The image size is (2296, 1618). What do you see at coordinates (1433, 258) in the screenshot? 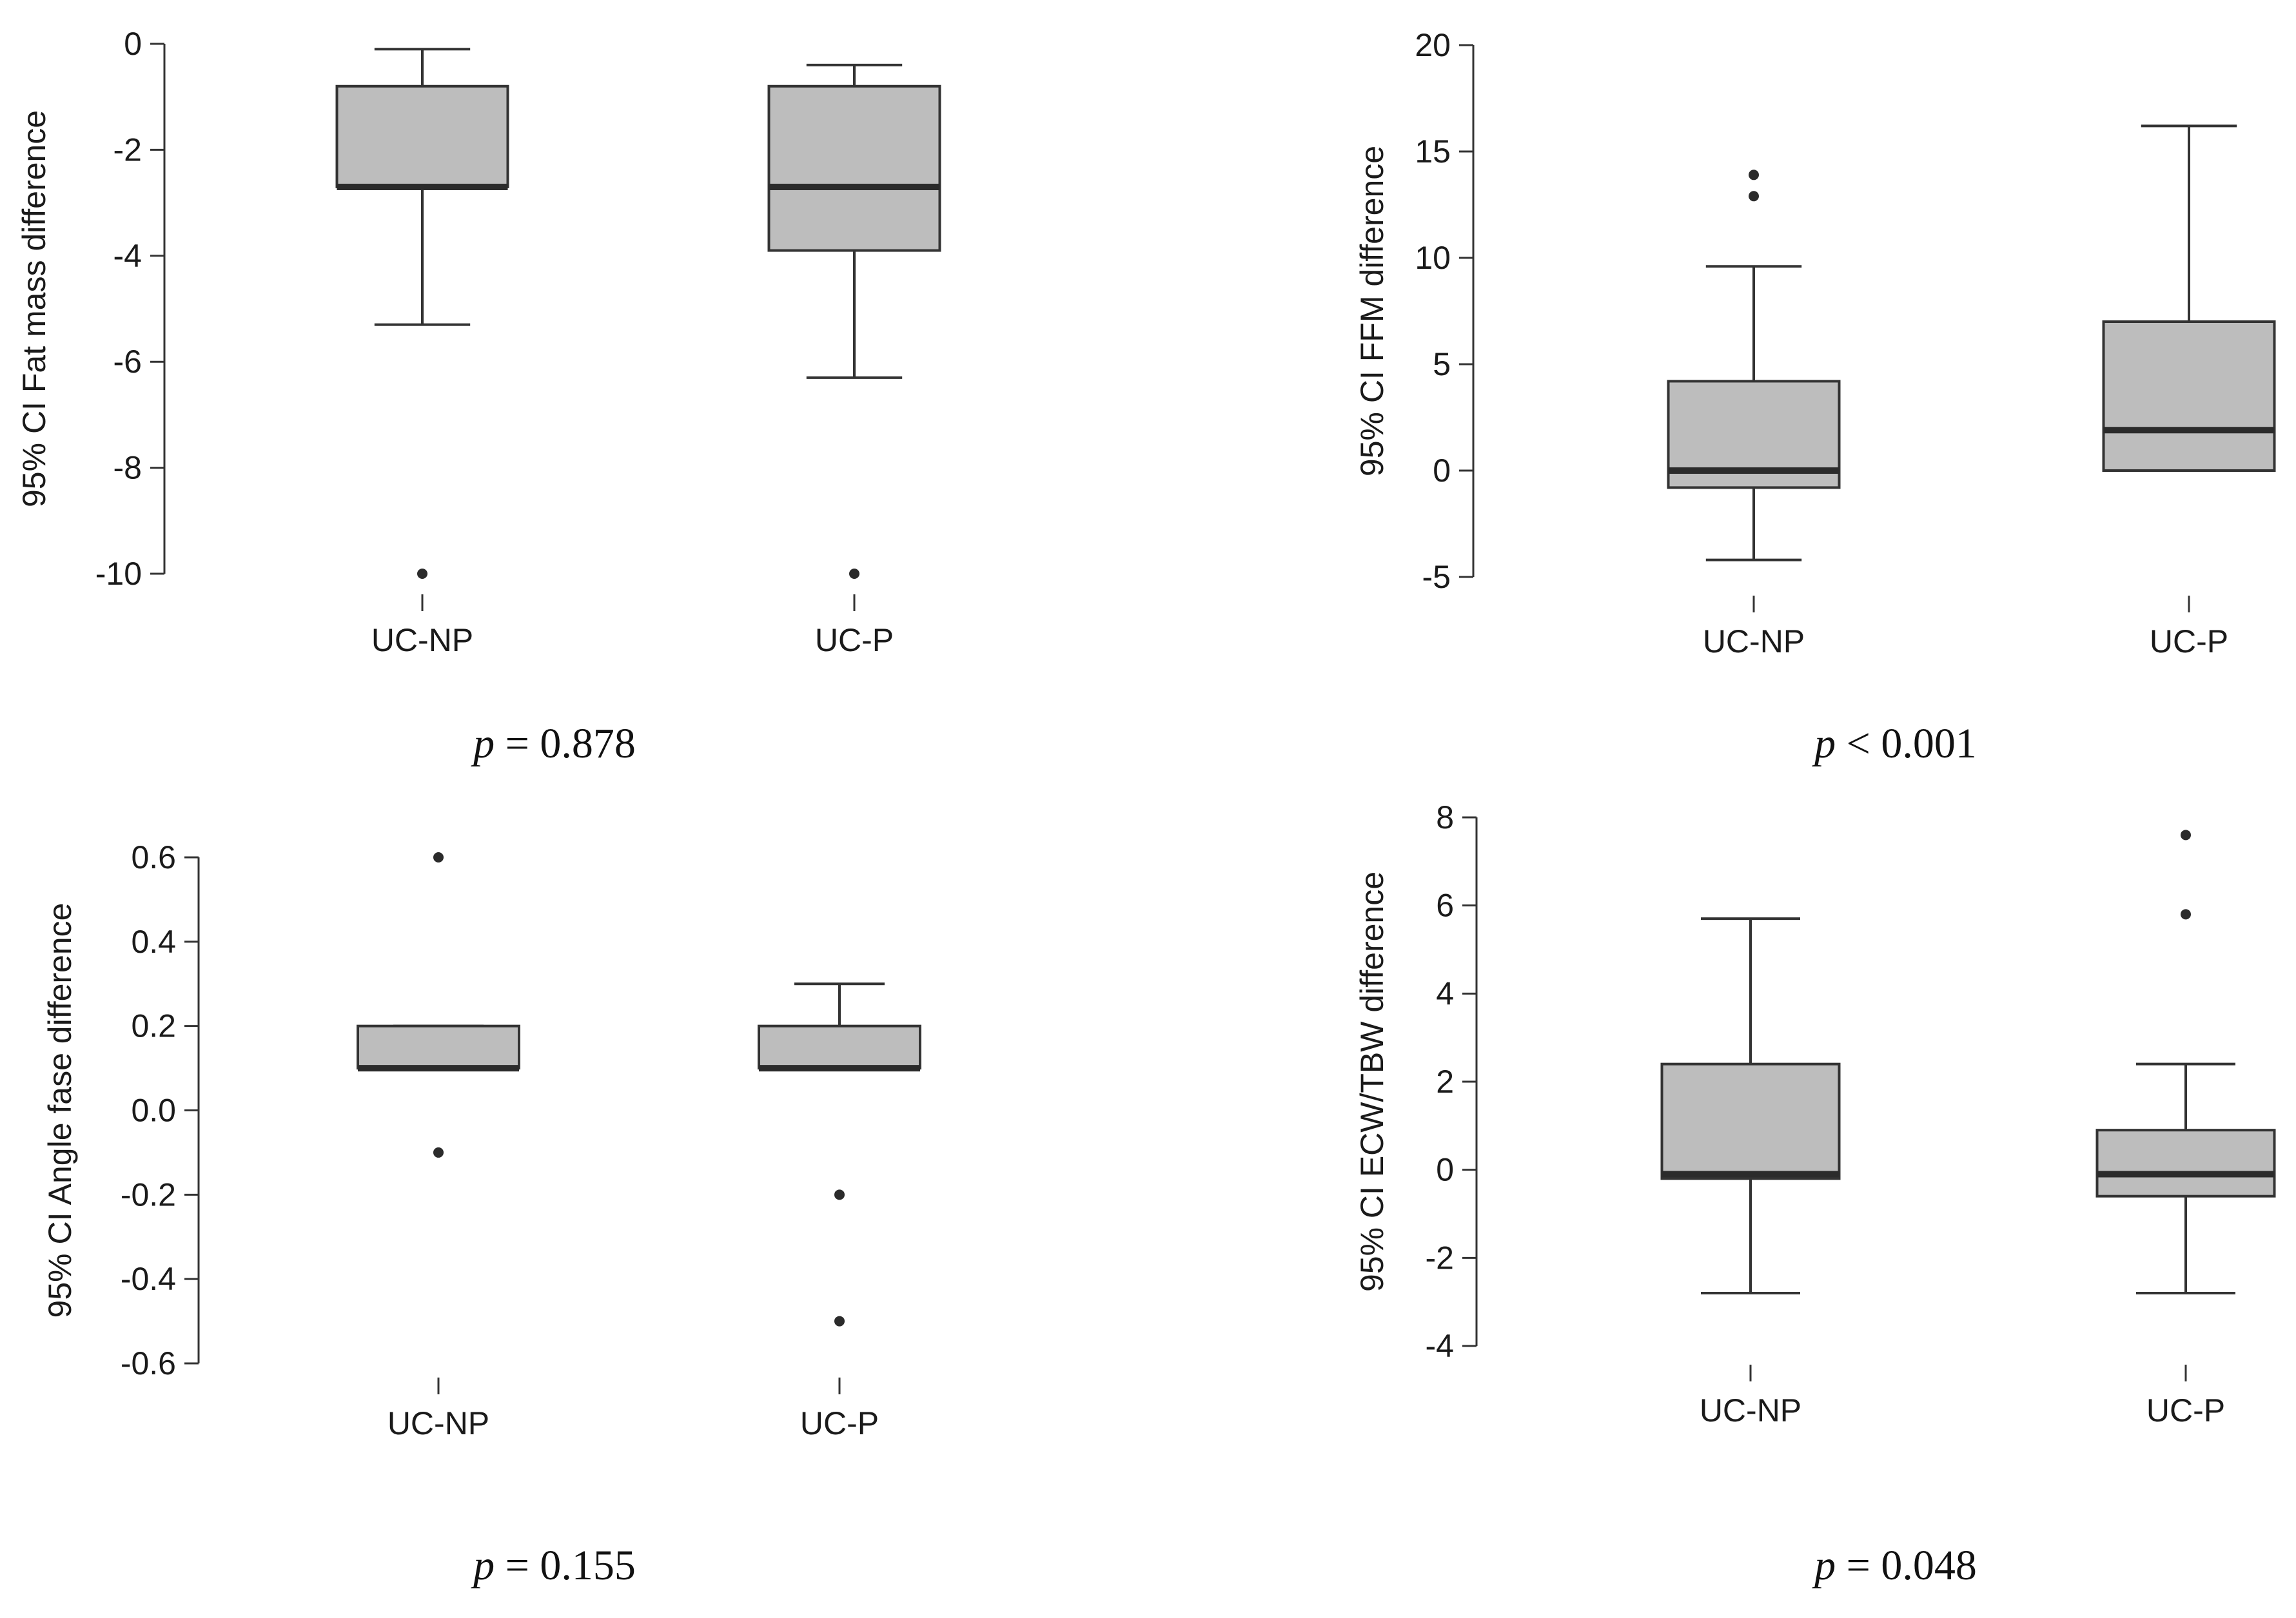
I see `y-tick-label: 10` at bounding box center [1433, 258].